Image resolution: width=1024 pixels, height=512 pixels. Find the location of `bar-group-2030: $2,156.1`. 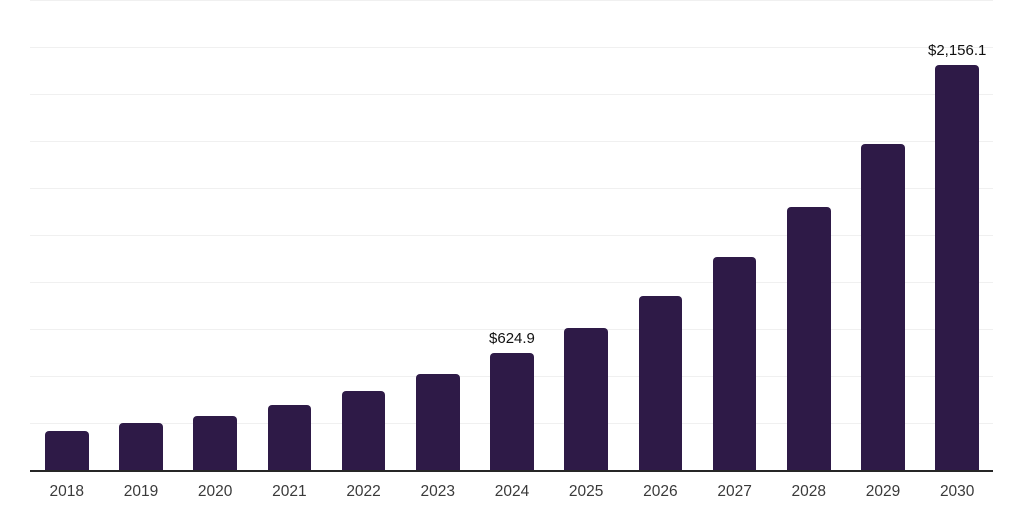

bar-group-2030: $2,156.1 is located at coordinates (957, 256).